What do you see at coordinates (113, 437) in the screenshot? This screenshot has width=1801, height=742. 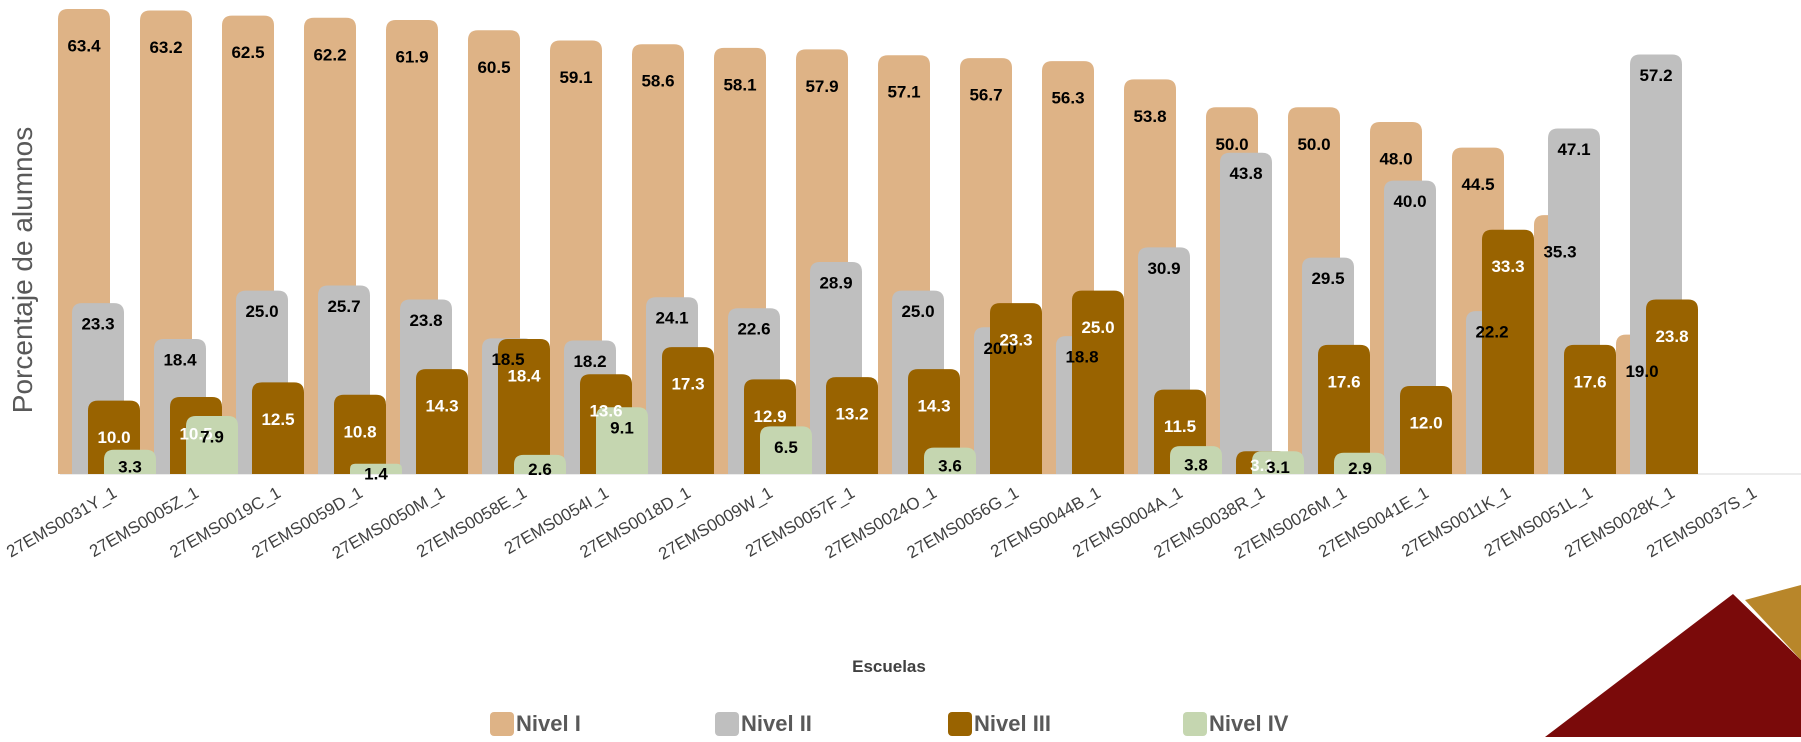 I see `data-label: 10.0` at bounding box center [113, 437].